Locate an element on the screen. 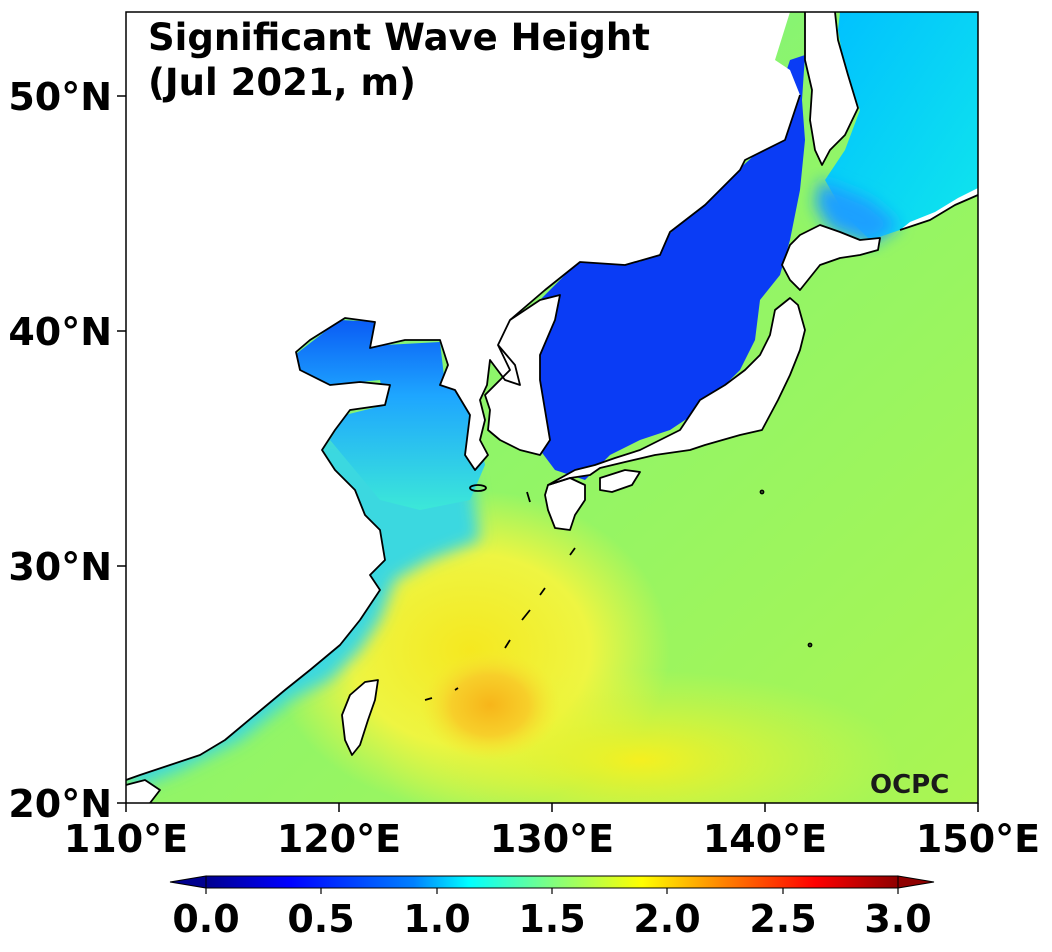 This screenshot has height=952, width=1052. japan-kyushu is located at coordinates (565, 504).